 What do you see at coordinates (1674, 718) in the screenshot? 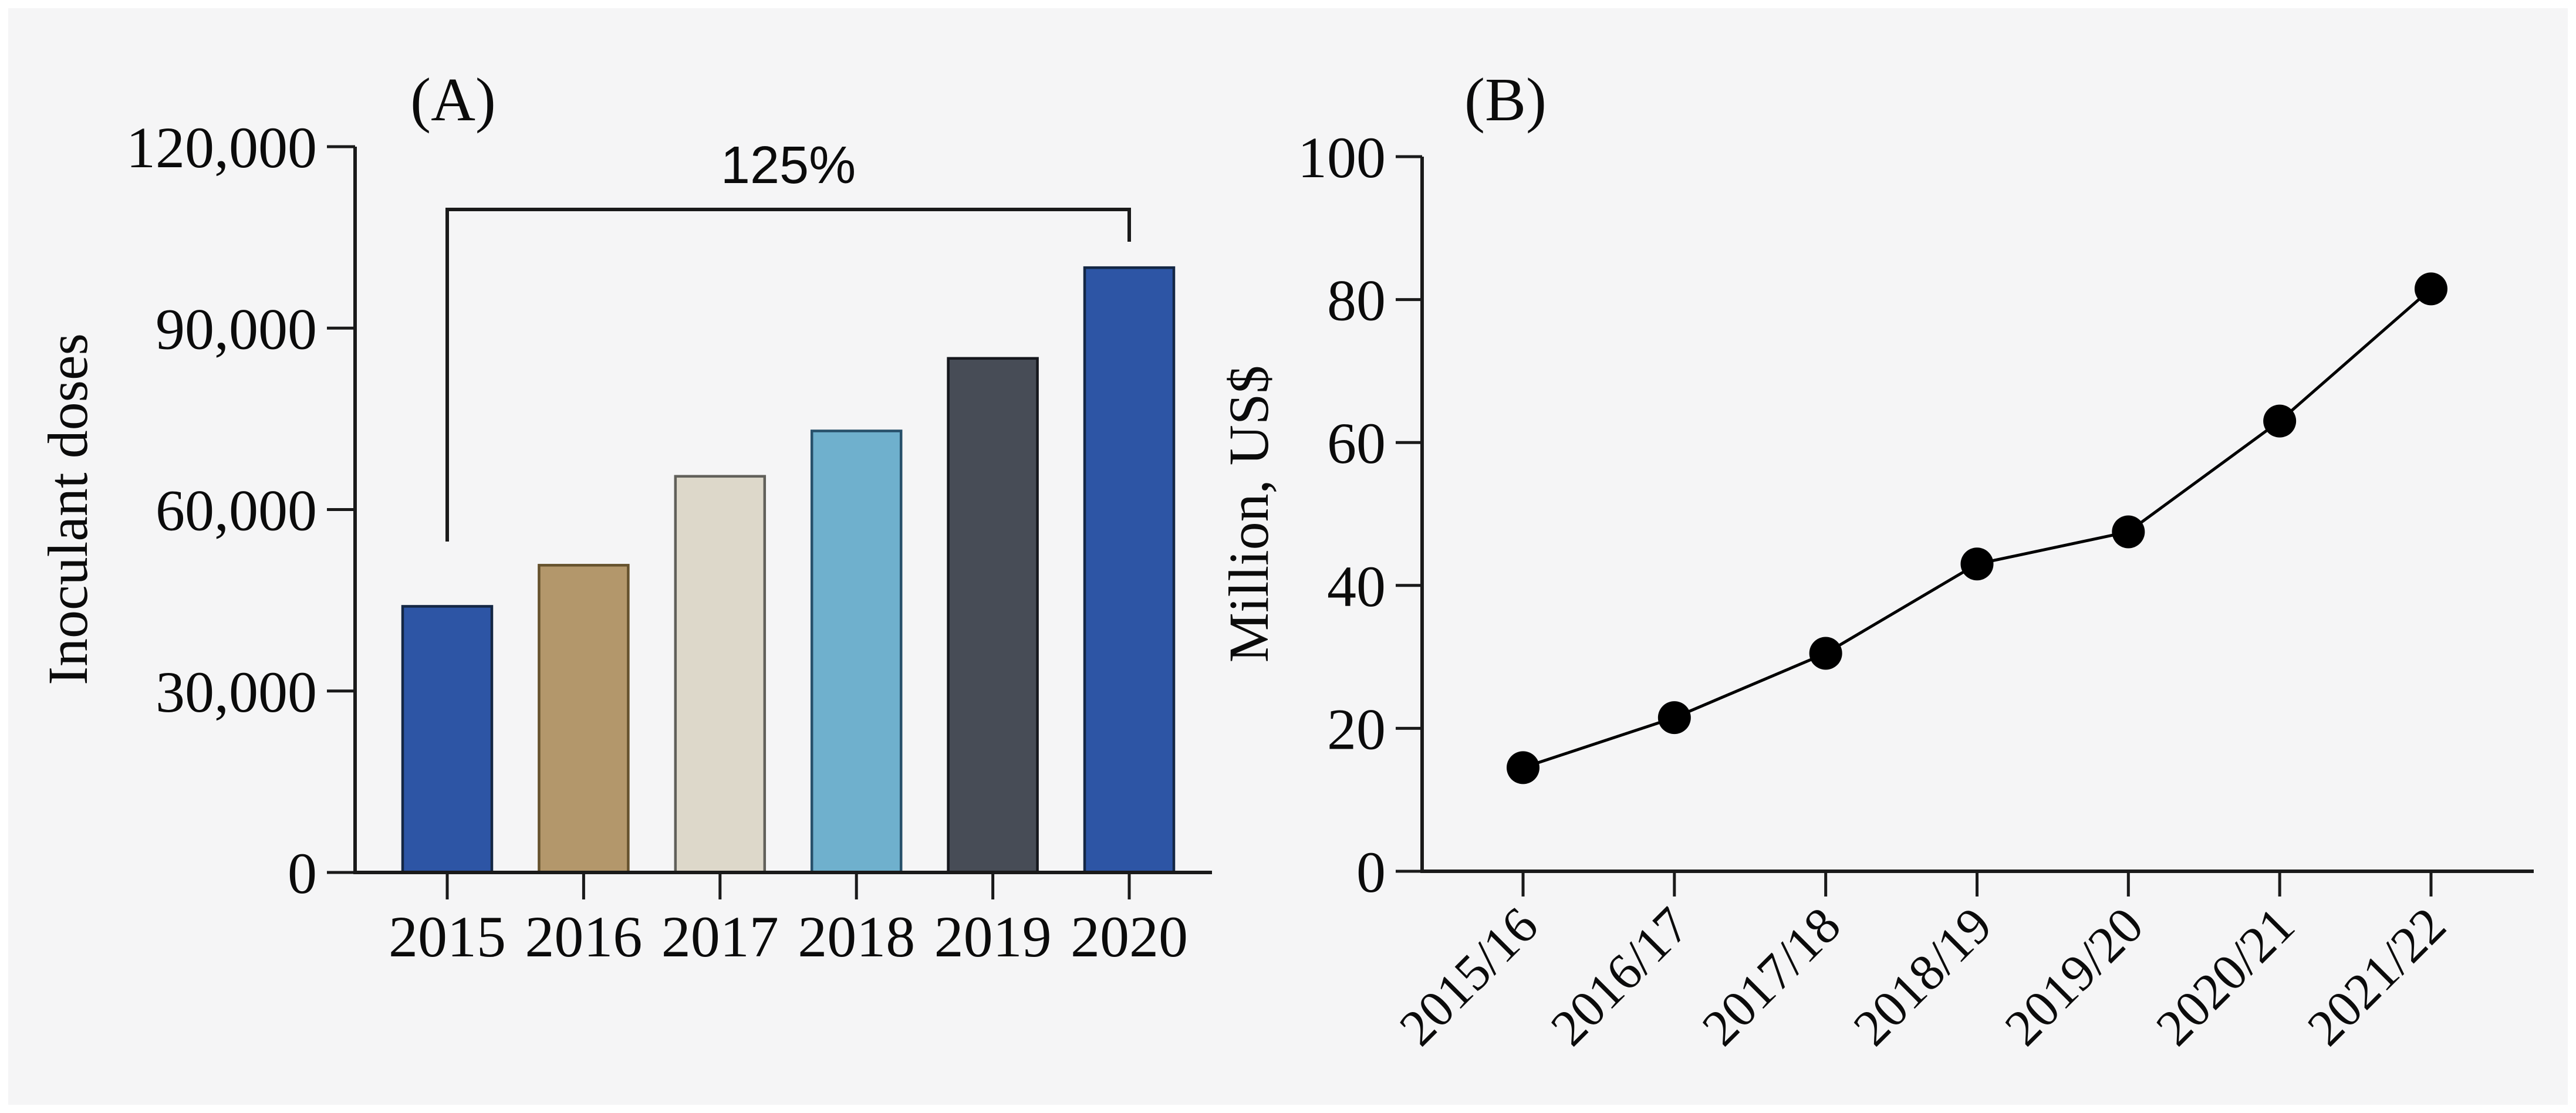
I see `data-point-2016/17` at bounding box center [1674, 718].